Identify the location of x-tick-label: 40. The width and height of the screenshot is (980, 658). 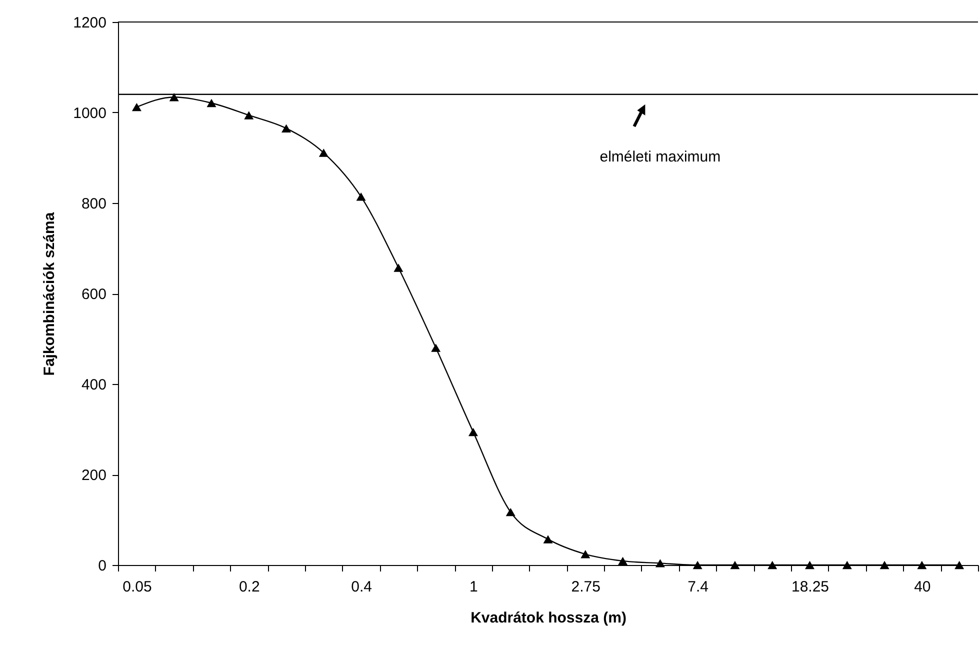
(922, 587).